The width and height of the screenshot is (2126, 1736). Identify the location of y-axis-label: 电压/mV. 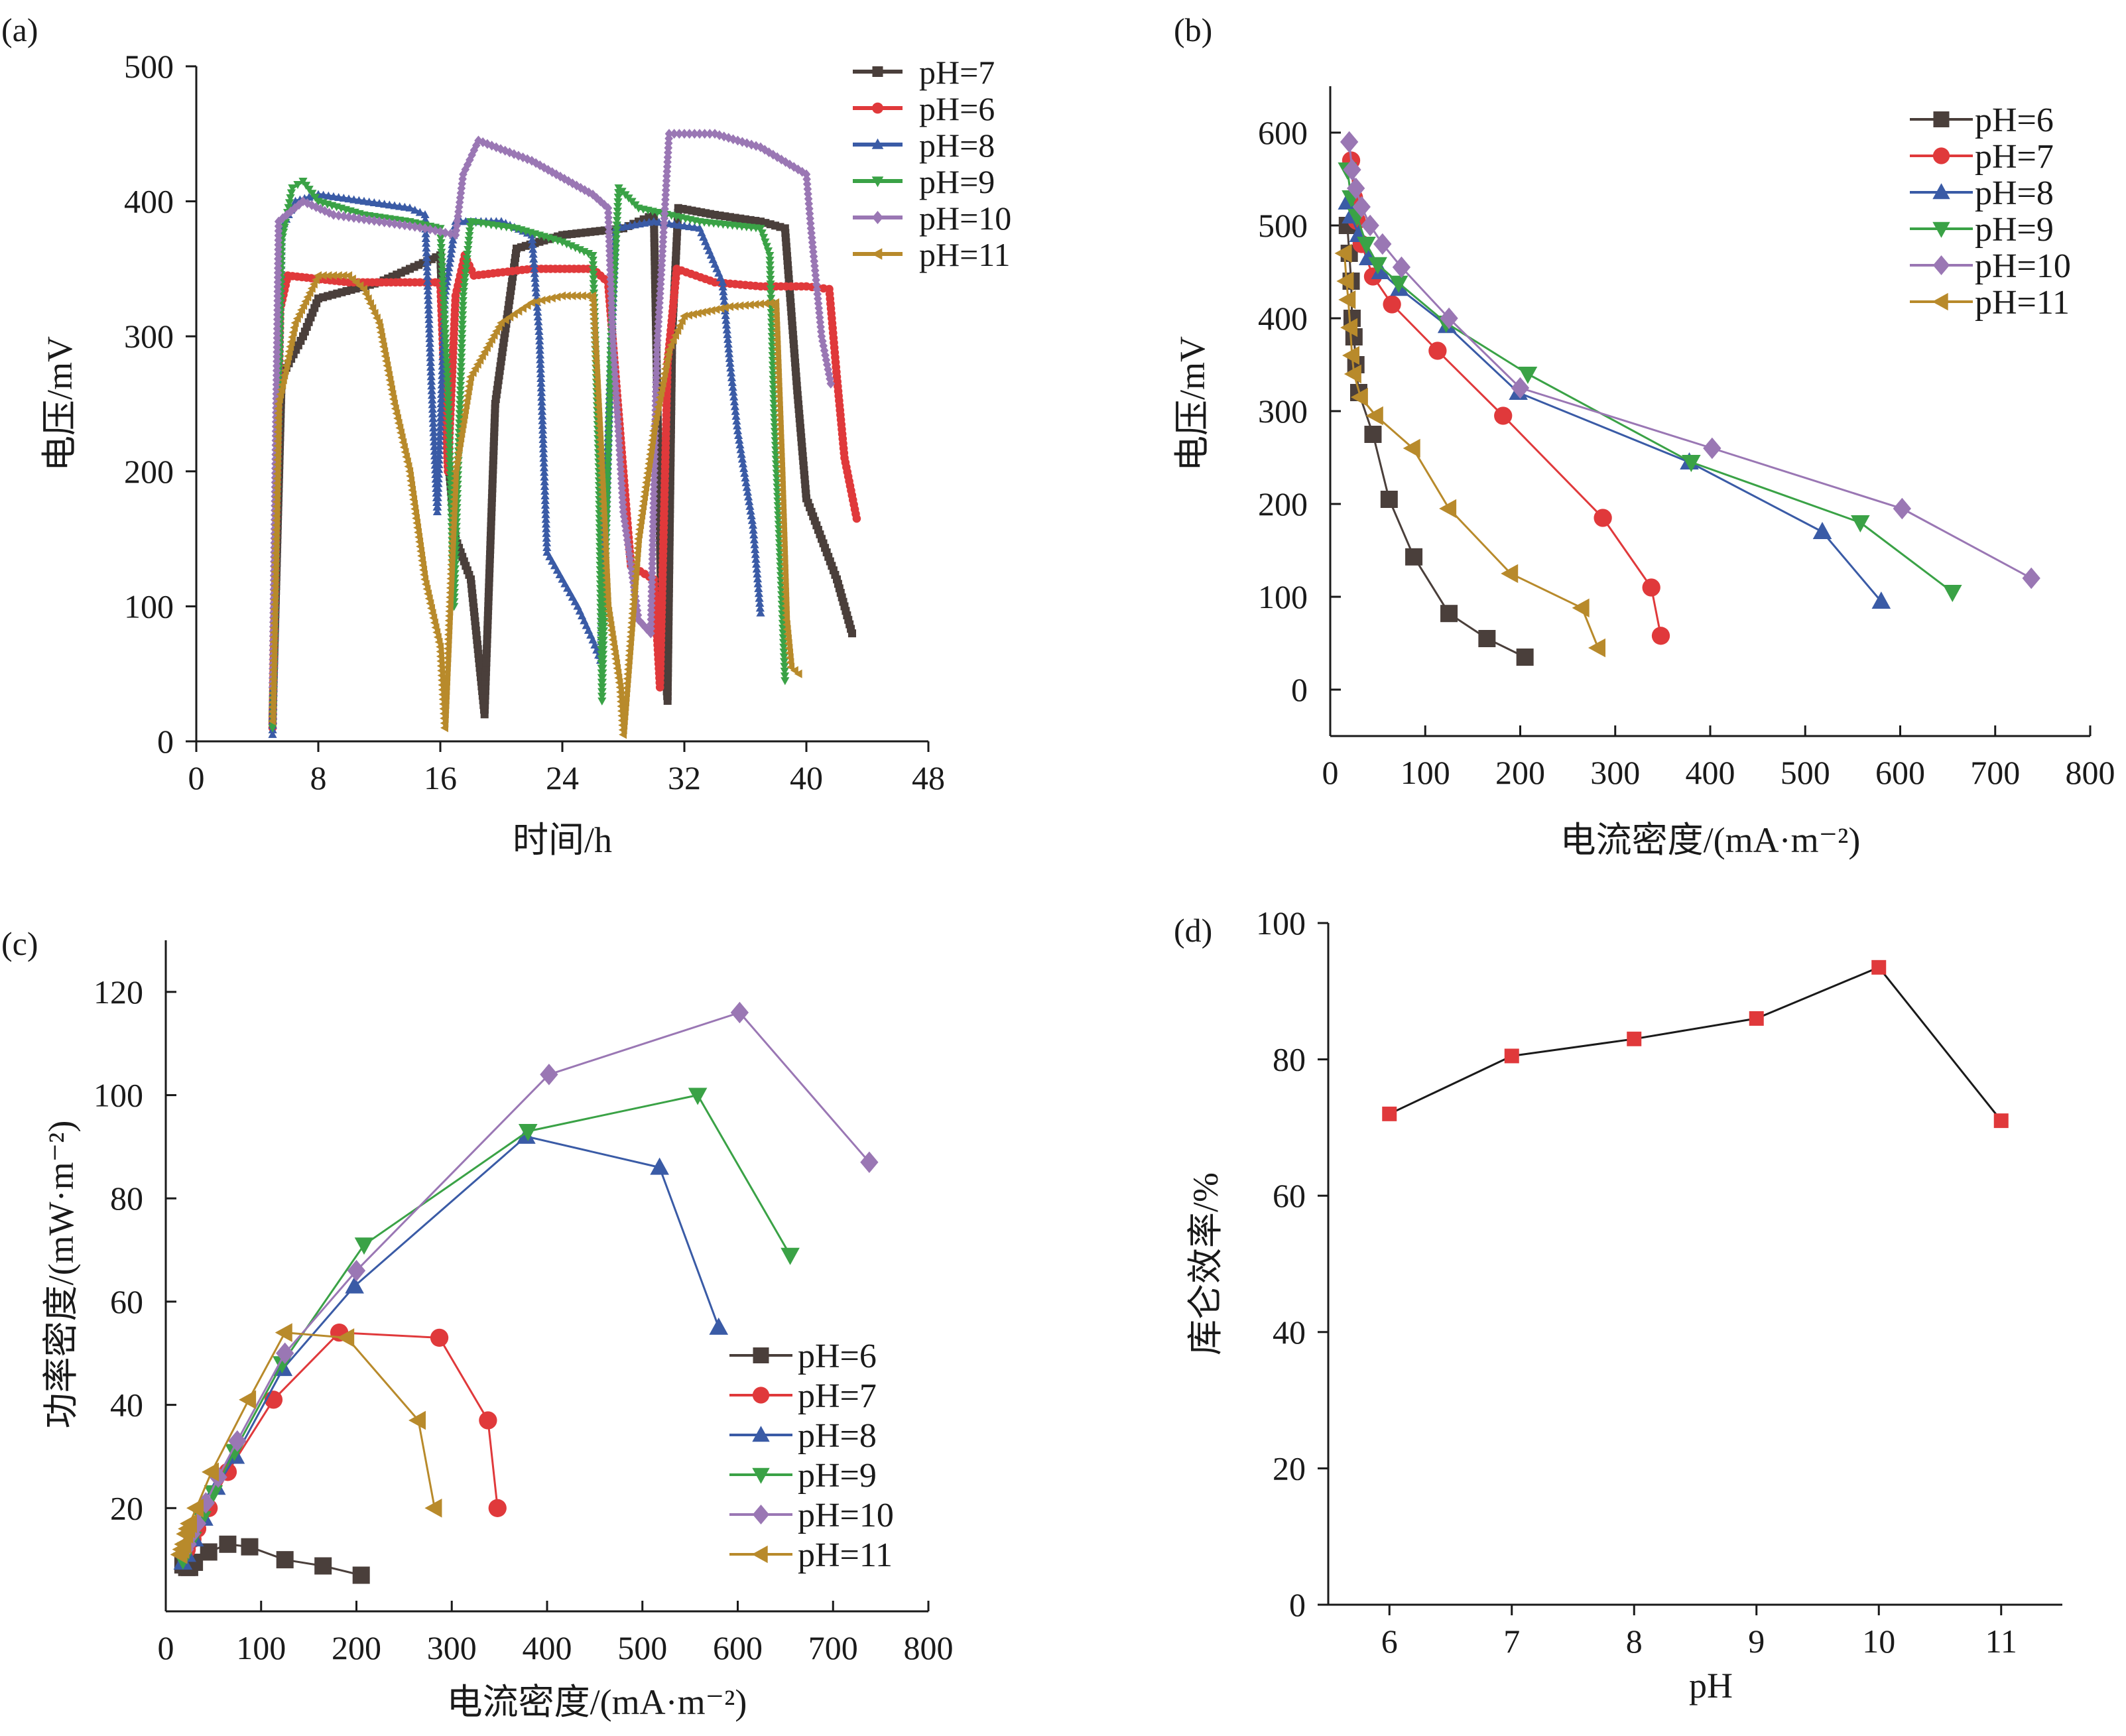
(1192, 403).